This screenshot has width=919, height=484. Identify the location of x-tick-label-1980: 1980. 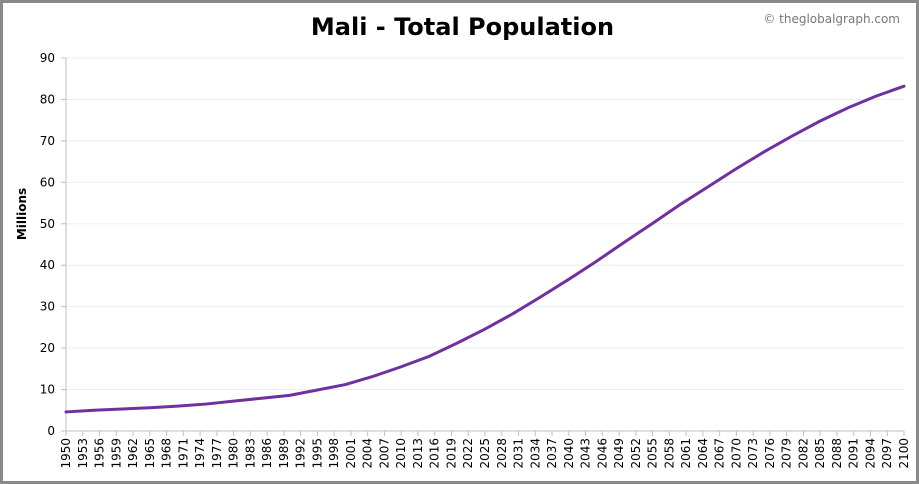
(234, 453).